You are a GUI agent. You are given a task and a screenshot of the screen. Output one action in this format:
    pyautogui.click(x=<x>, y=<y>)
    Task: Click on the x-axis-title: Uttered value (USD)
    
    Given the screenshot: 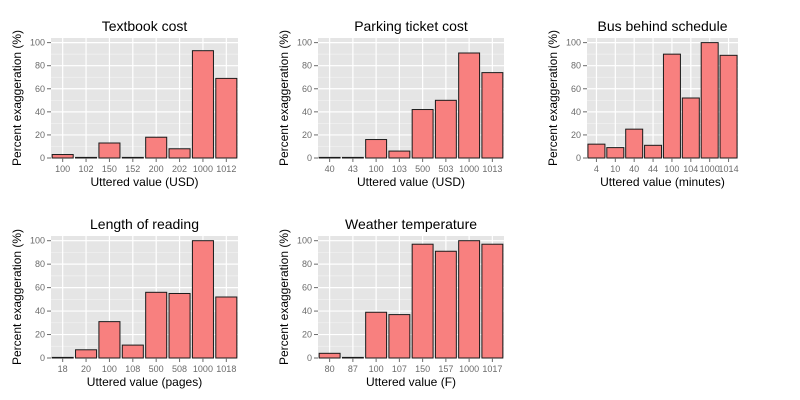 What is the action you would take?
    pyautogui.click(x=144, y=182)
    